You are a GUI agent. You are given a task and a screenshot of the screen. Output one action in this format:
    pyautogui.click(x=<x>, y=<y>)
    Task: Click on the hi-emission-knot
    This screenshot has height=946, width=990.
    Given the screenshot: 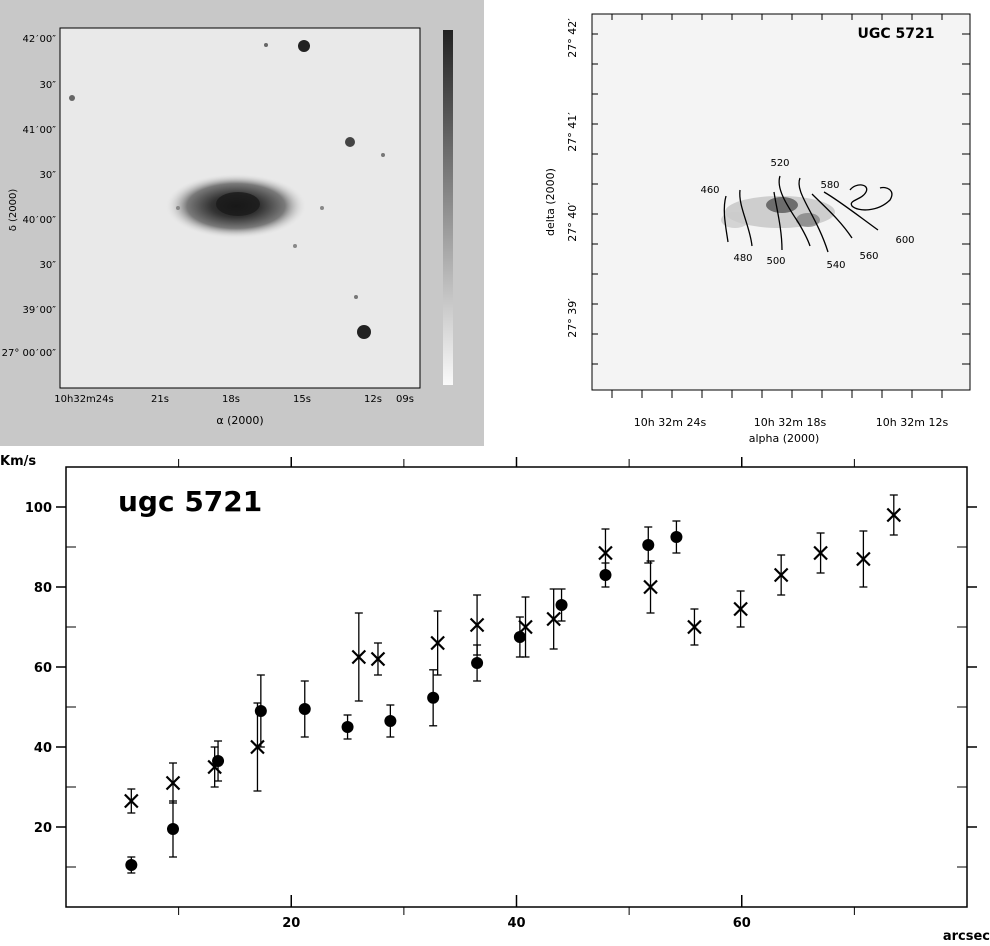 What is the action you would take?
    pyautogui.click(x=808, y=220)
    